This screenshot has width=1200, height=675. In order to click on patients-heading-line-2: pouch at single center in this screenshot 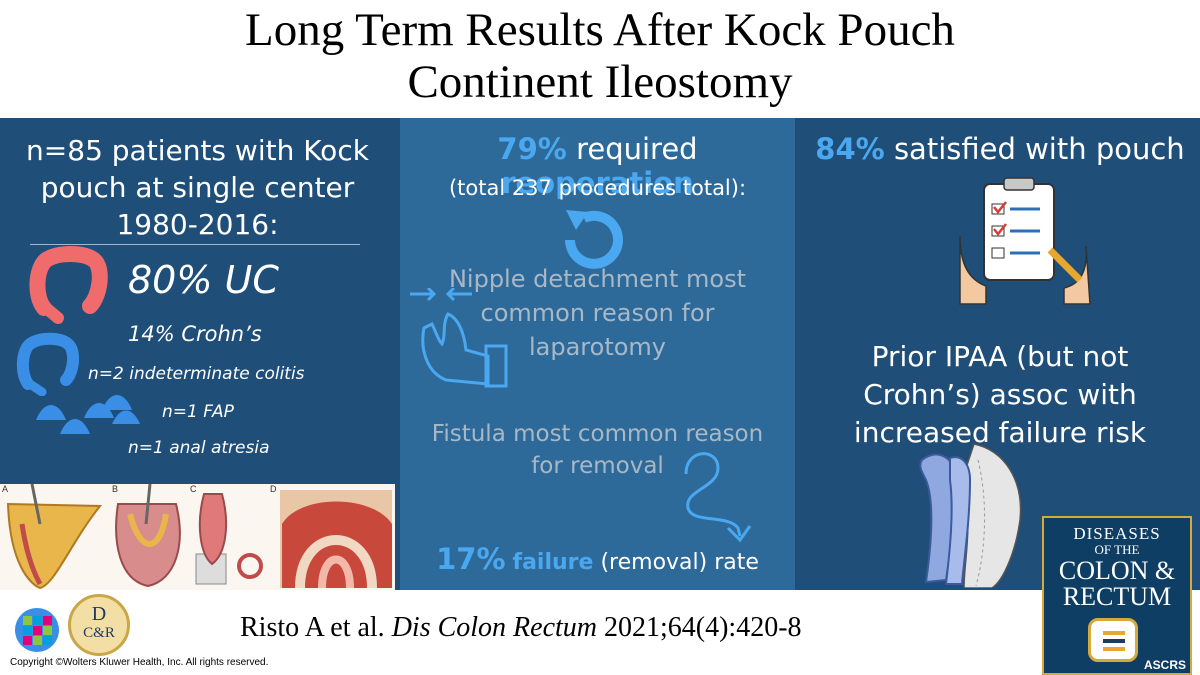, I will do `click(197, 187)`.